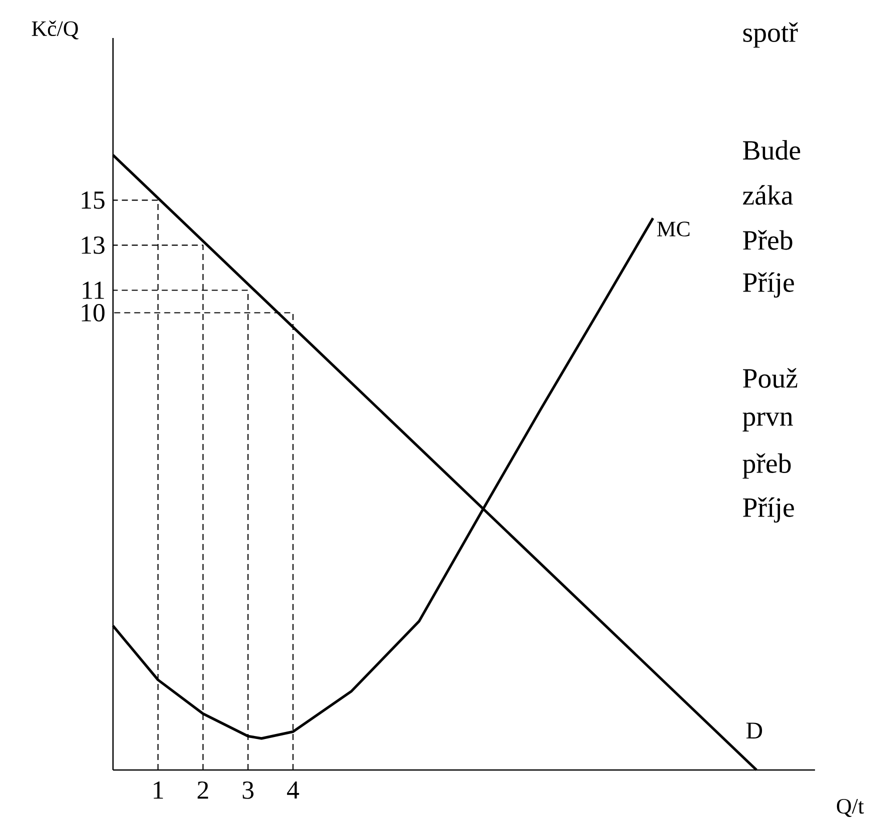 This screenshot has height=822, width=879. Describe the element at coordinates (767, 195) in the screenshot. I see `annotation: záka` at that location.